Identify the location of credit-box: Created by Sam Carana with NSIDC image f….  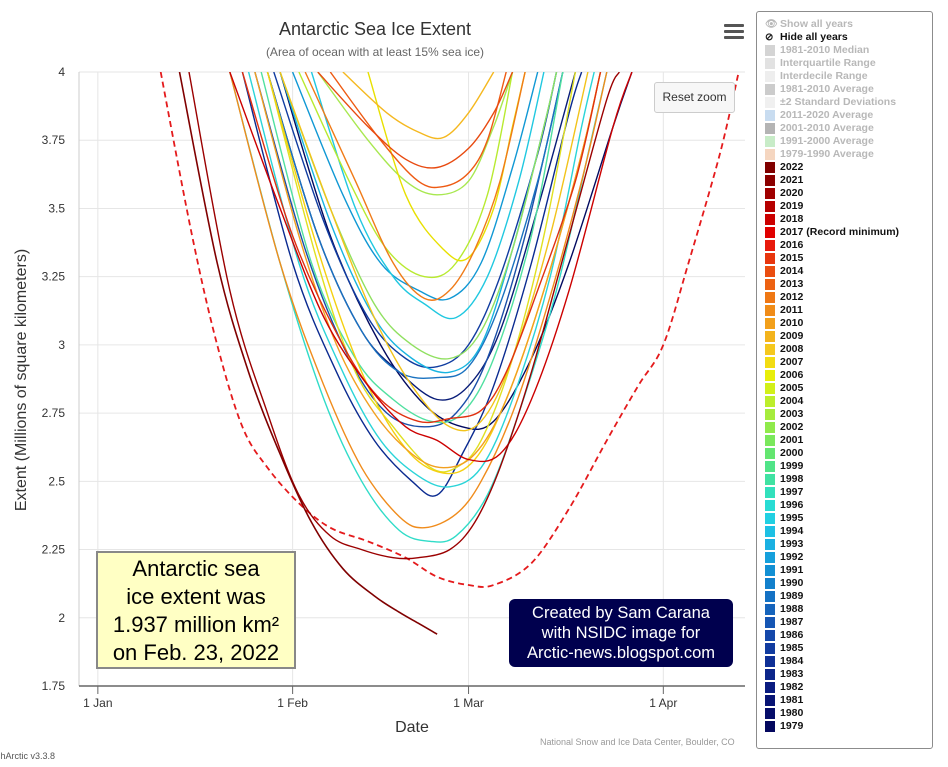
(621, 633).